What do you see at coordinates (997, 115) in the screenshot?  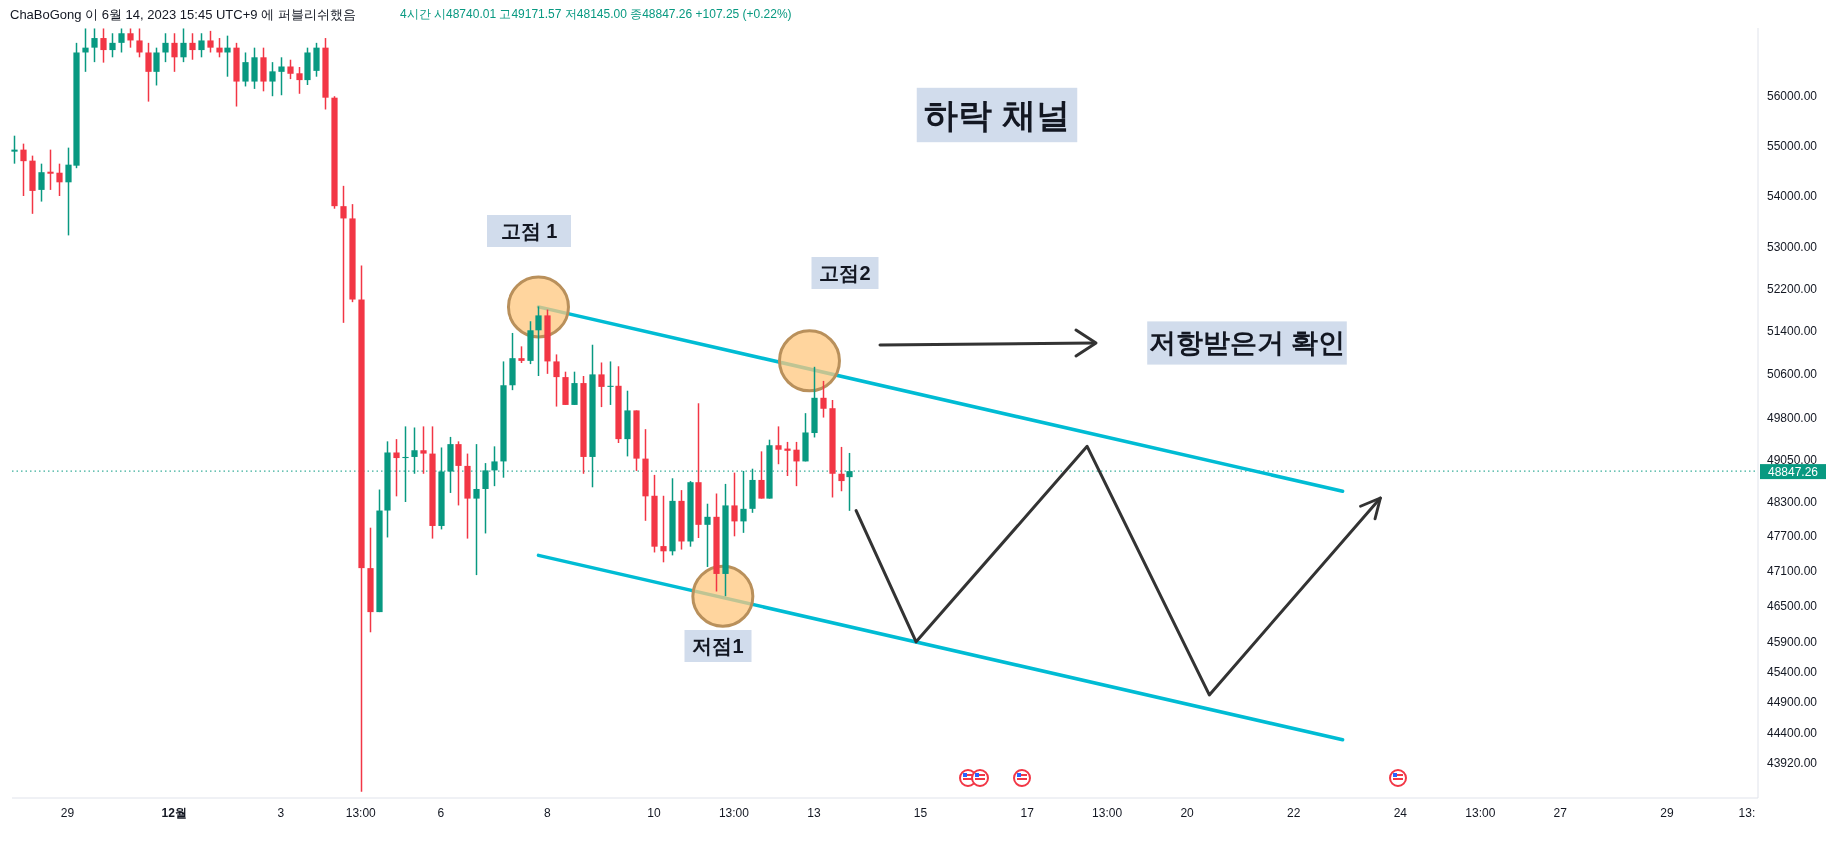 I see `text: 하락 채널` at bounding box center [997, 115].